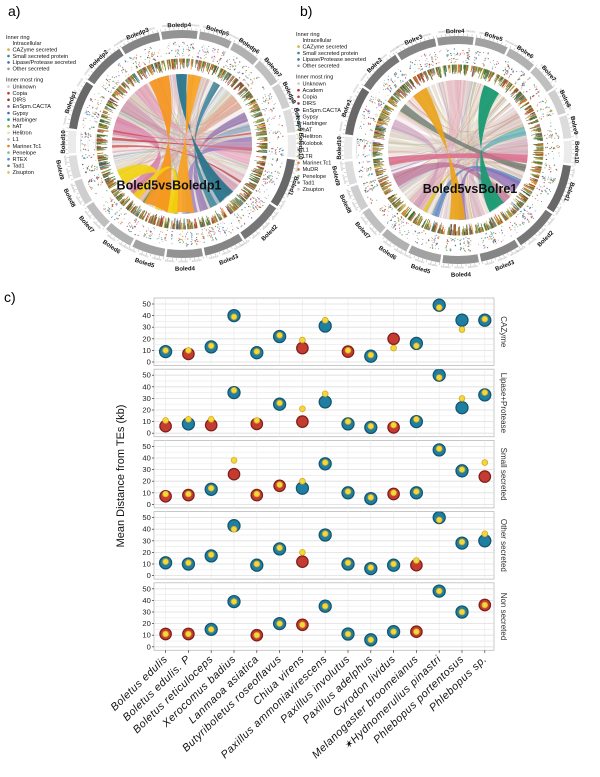 Image resolution: width=600 pixels, height=777 pixels. What do you see at coordinates (27, 147) in the screenshot?
I see `svg-text: Mariner.Tc1` at bounding box center [27, 147].